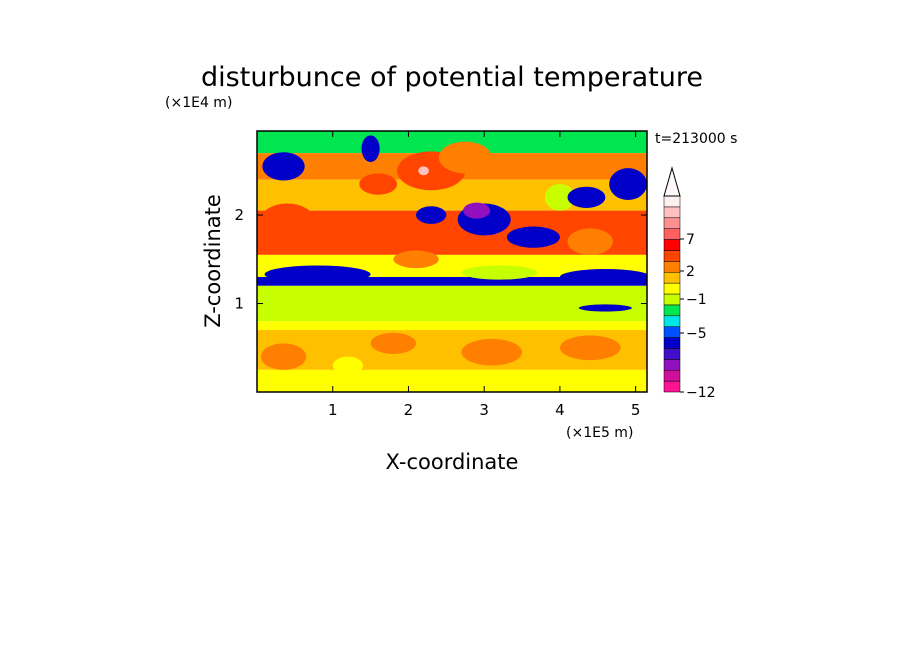  What do you see at coordinates (696, 300) in the screenshot?
I see `colorbar-tick-label: −1` at bounding box center [696, 300].